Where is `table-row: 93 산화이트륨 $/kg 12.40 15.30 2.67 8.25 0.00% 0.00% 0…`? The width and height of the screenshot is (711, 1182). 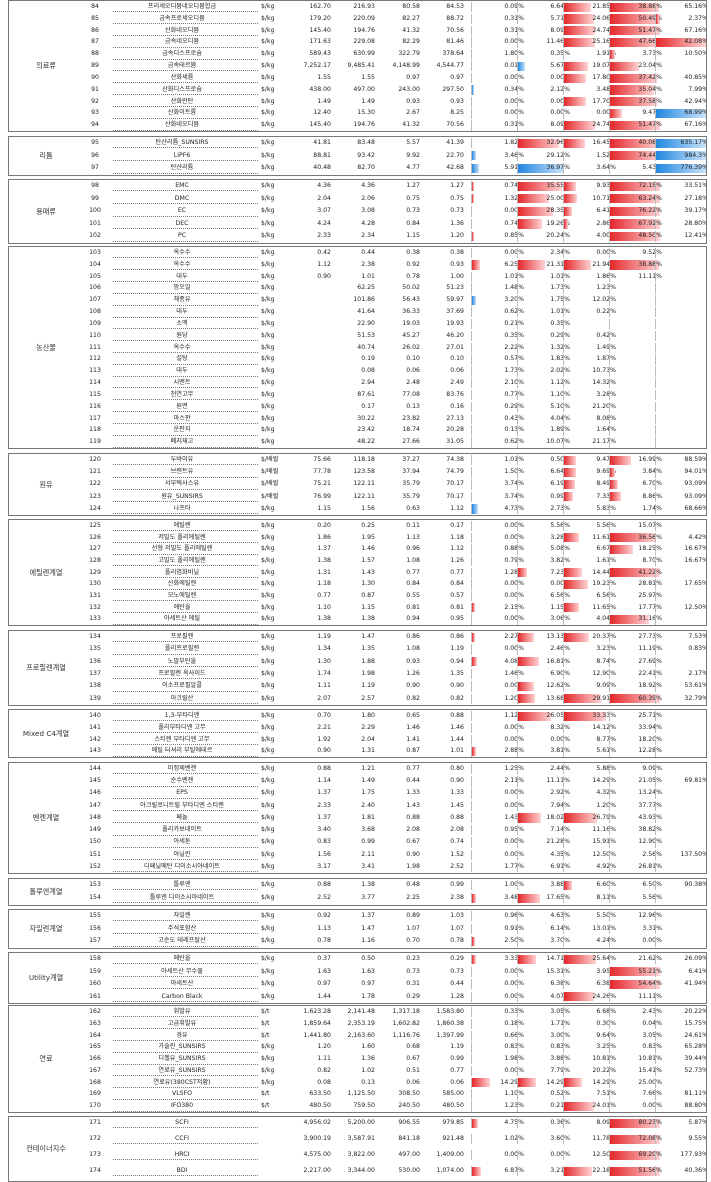 table-row: 93 산화이트륨 $/kg 12.40 15.30 2.67 8.25 0.00% 0.00% 0… is located at coordinates (394, 113).